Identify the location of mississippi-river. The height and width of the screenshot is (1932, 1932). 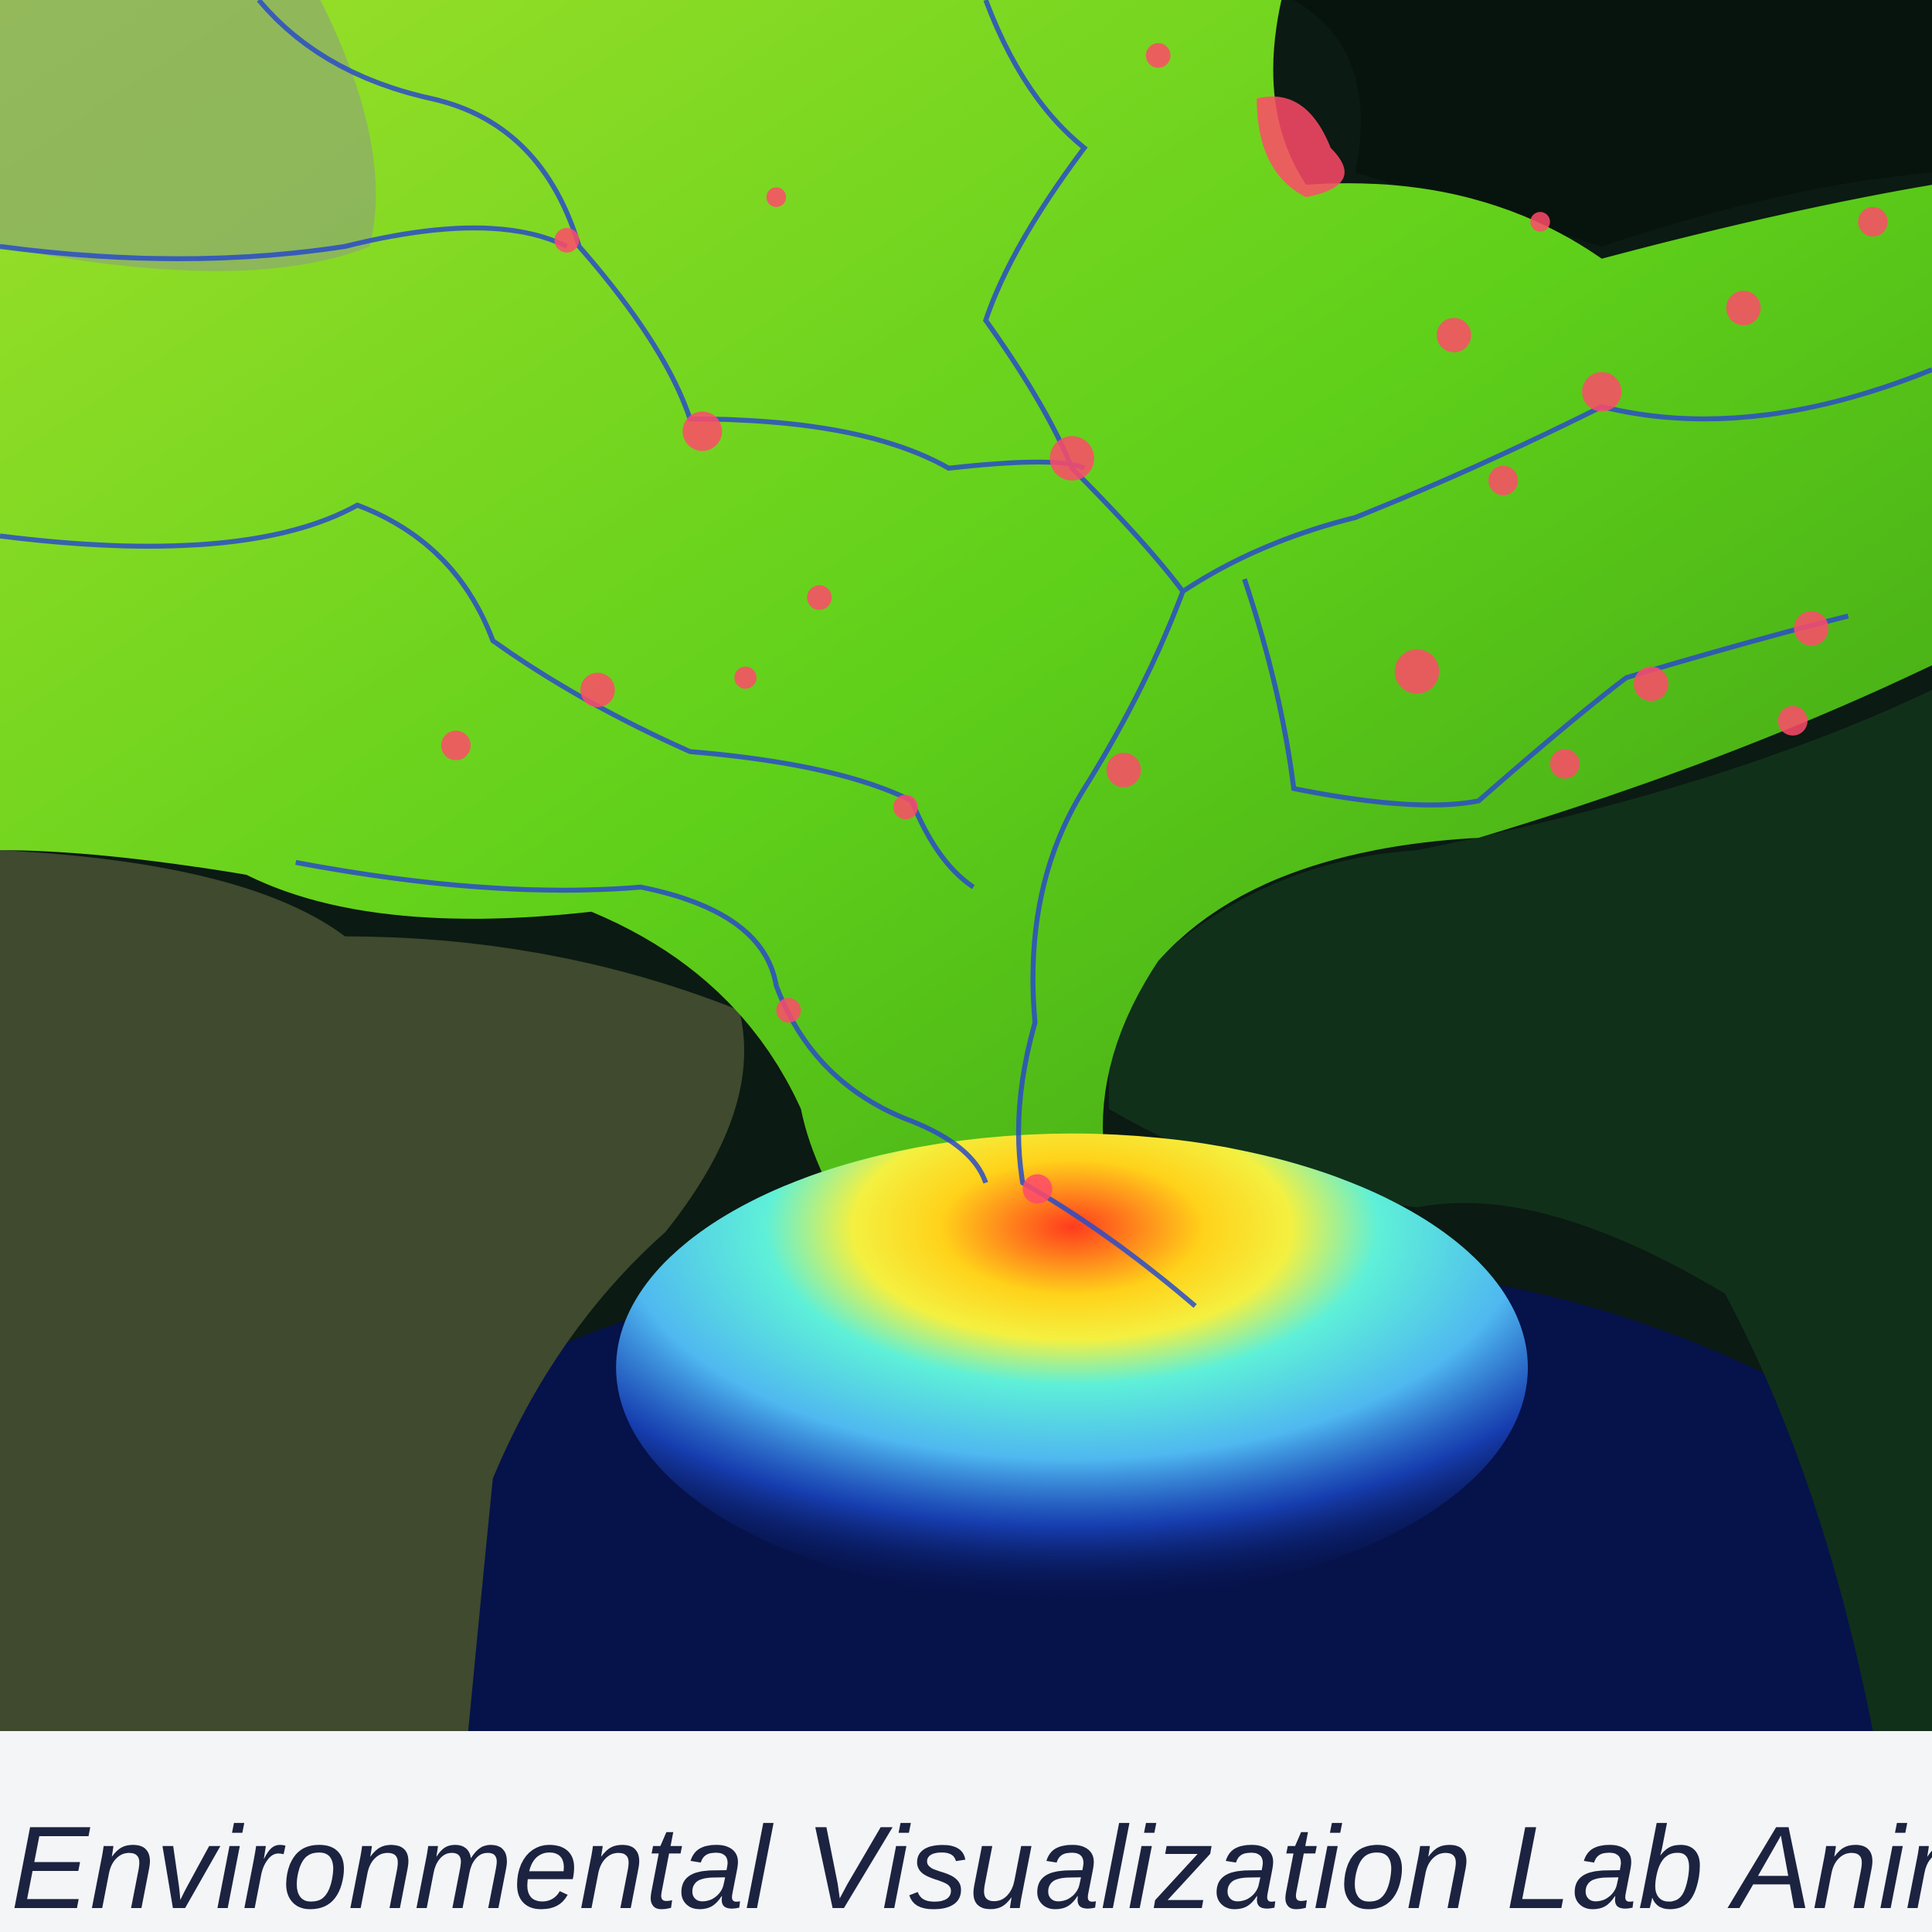
(1090, 654).